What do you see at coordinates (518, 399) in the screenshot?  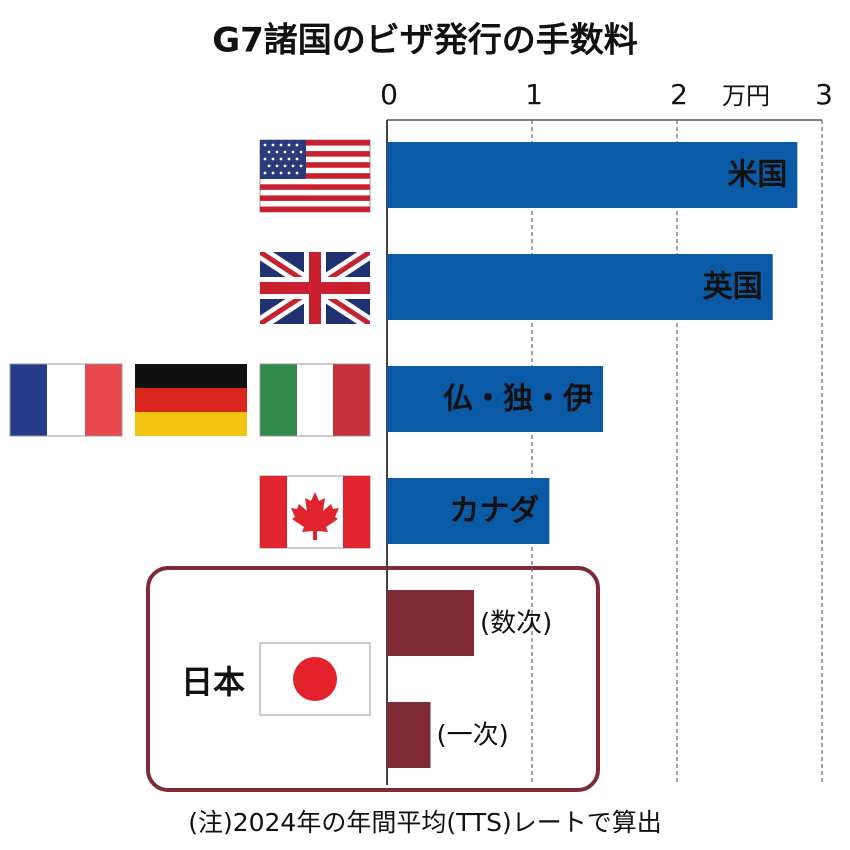 I see `bar-label: 仏・独・伊` at bounding box center [518, 399].